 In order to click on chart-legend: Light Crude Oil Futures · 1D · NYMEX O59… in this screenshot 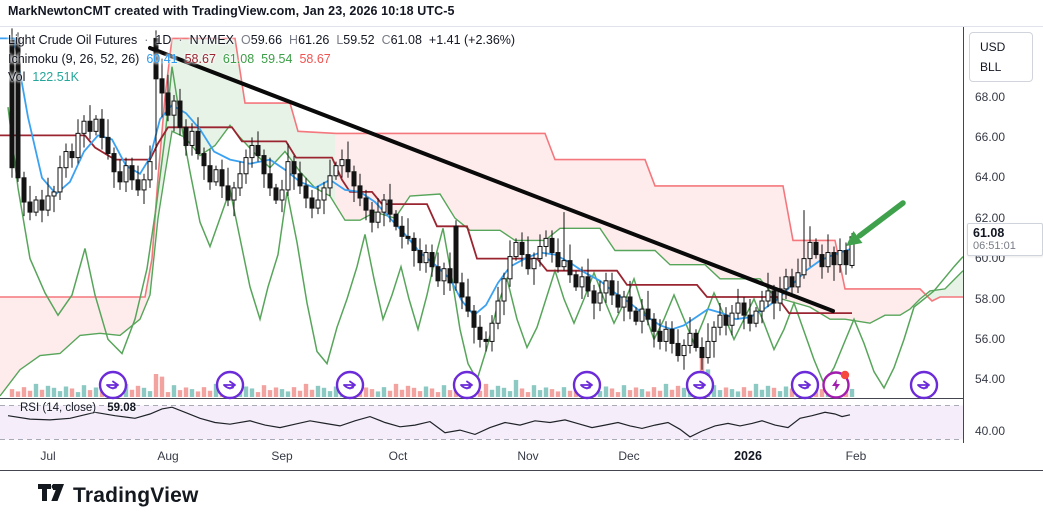, I will do `click(261, 59)`.